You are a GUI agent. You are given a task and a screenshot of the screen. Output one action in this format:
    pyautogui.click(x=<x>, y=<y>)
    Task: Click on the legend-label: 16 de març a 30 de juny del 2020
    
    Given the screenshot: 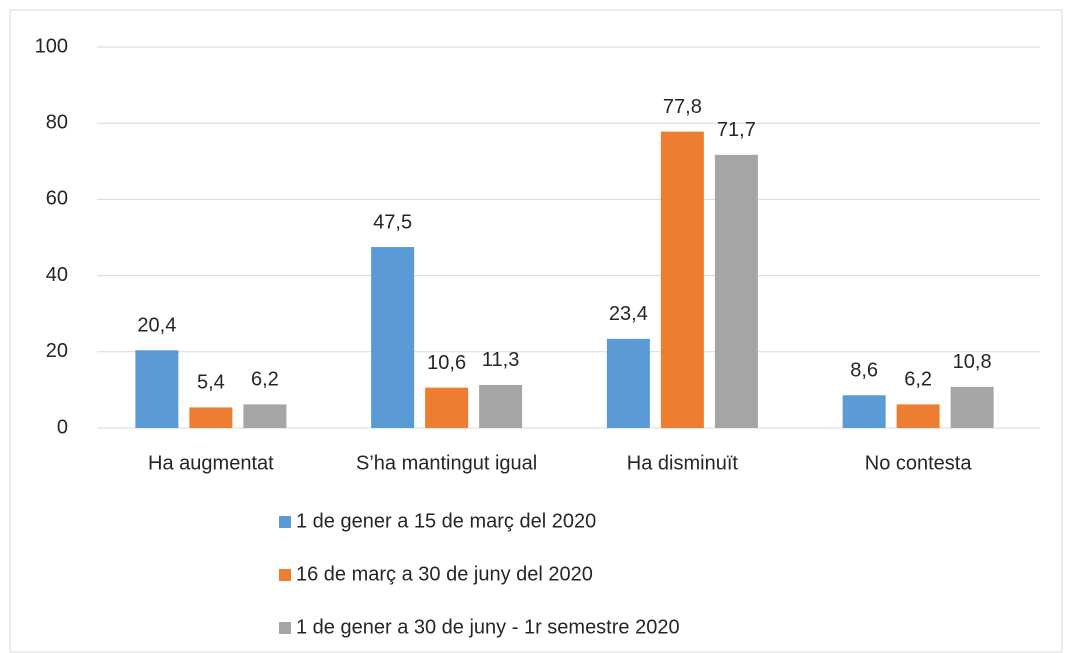 What is the action you would take?
    pyautogui.click(x=444, y=574)
    